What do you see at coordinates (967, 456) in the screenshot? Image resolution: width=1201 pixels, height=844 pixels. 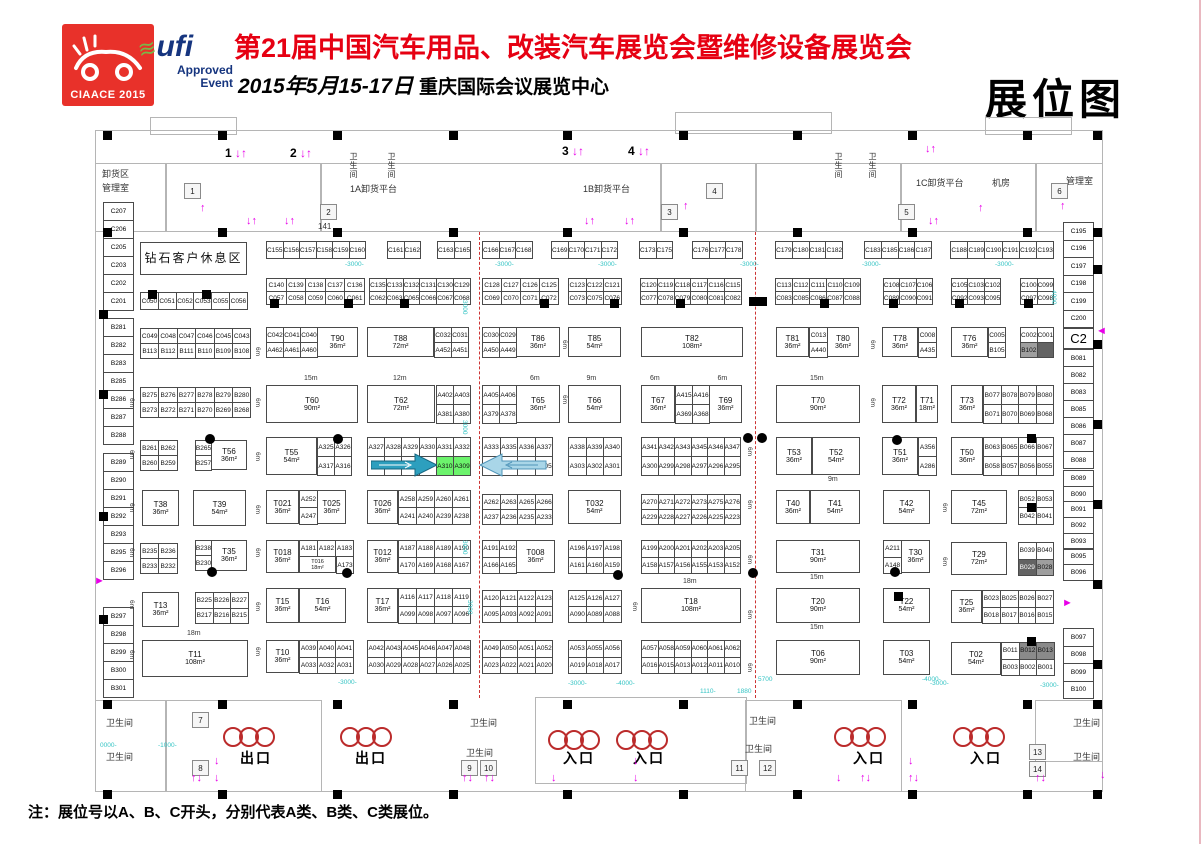 I see `booth-T50: T50 36m²` at bounding box center [967, 456].